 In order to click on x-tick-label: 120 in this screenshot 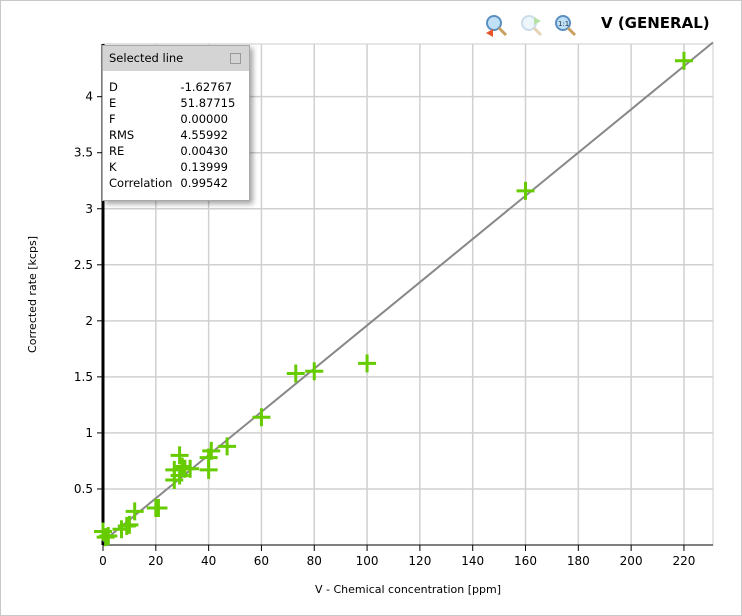, I will do `click(419, 561)`.